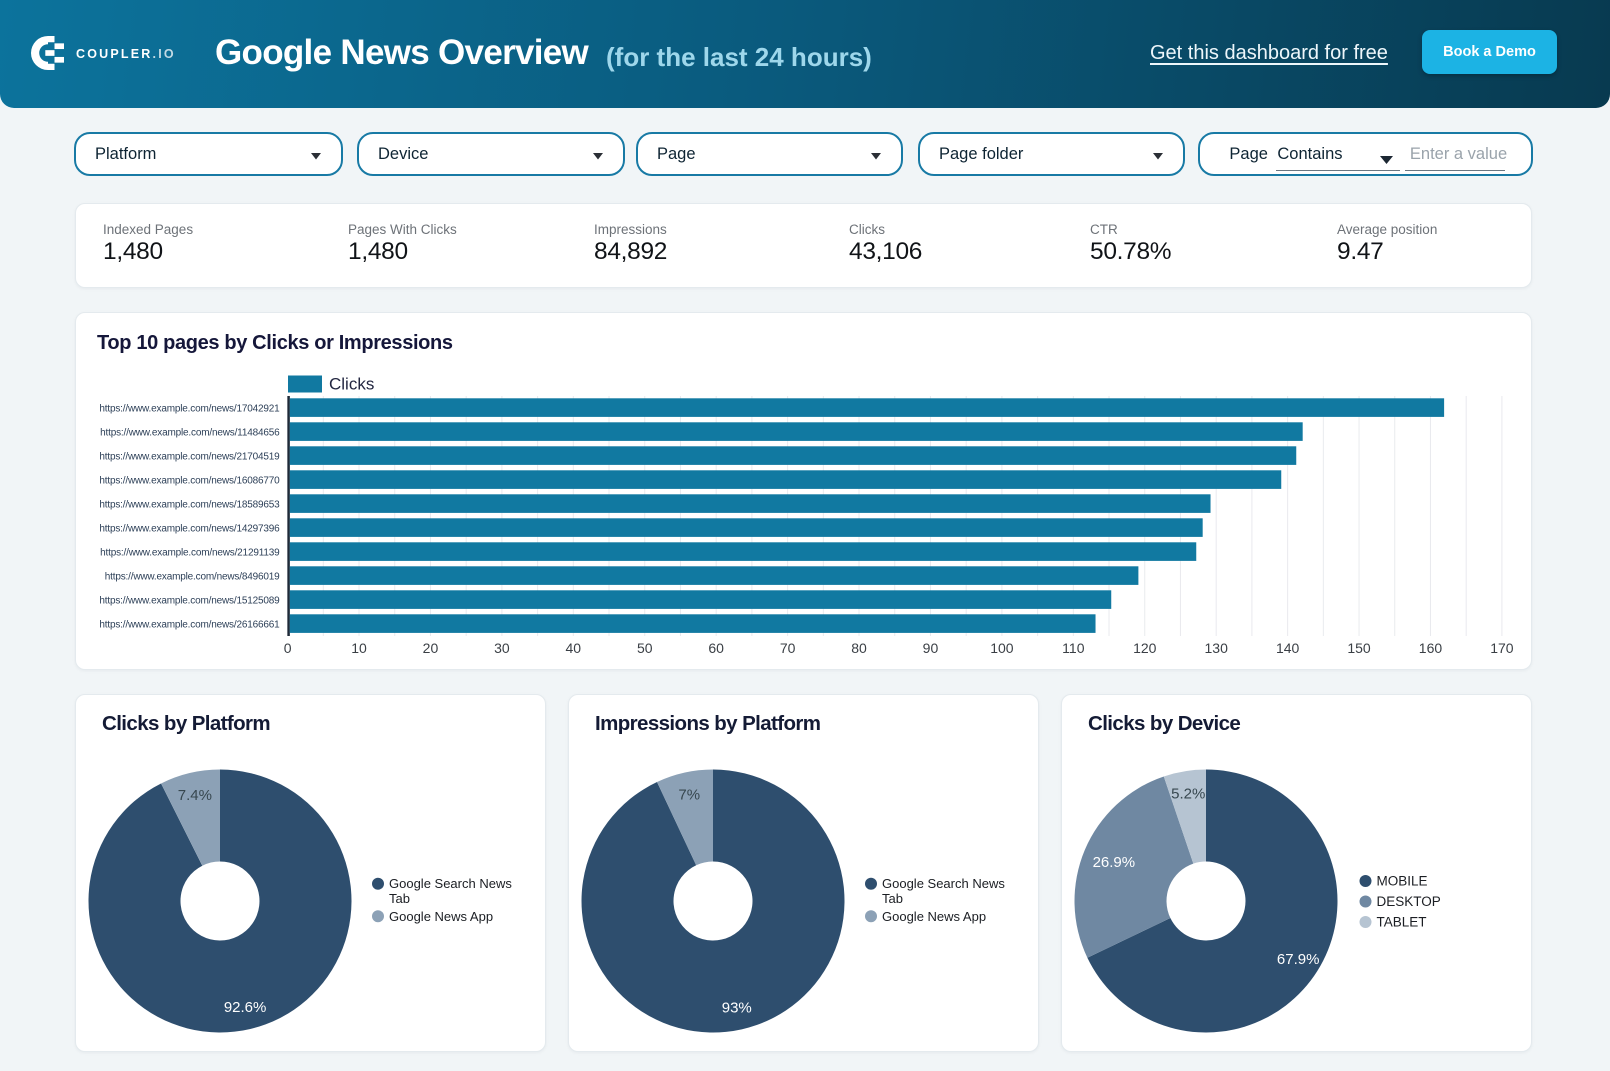  Describe the element at coordinates (645, 648) in the screenshot. I see `svg-text: 50` at that location.